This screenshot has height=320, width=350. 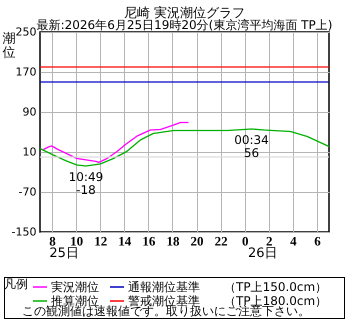 What do you see at coordinates (197, 241) in the screenshot?
I see `x-tick-label: 20` at bounding box center [197, 241].